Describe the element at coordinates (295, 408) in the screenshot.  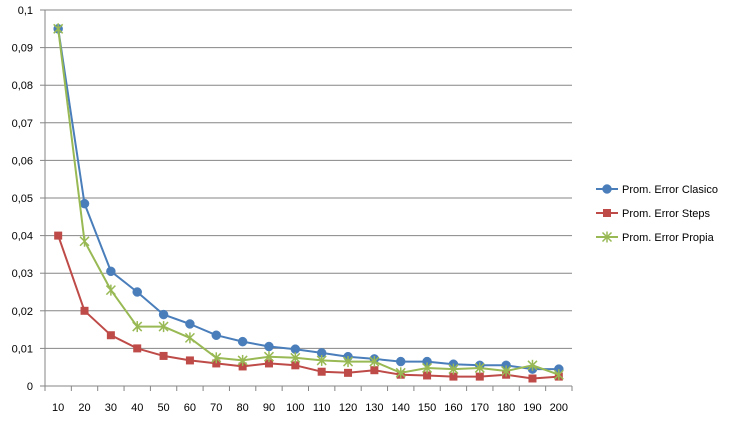
I see `x-tick-label: 100` at that location.